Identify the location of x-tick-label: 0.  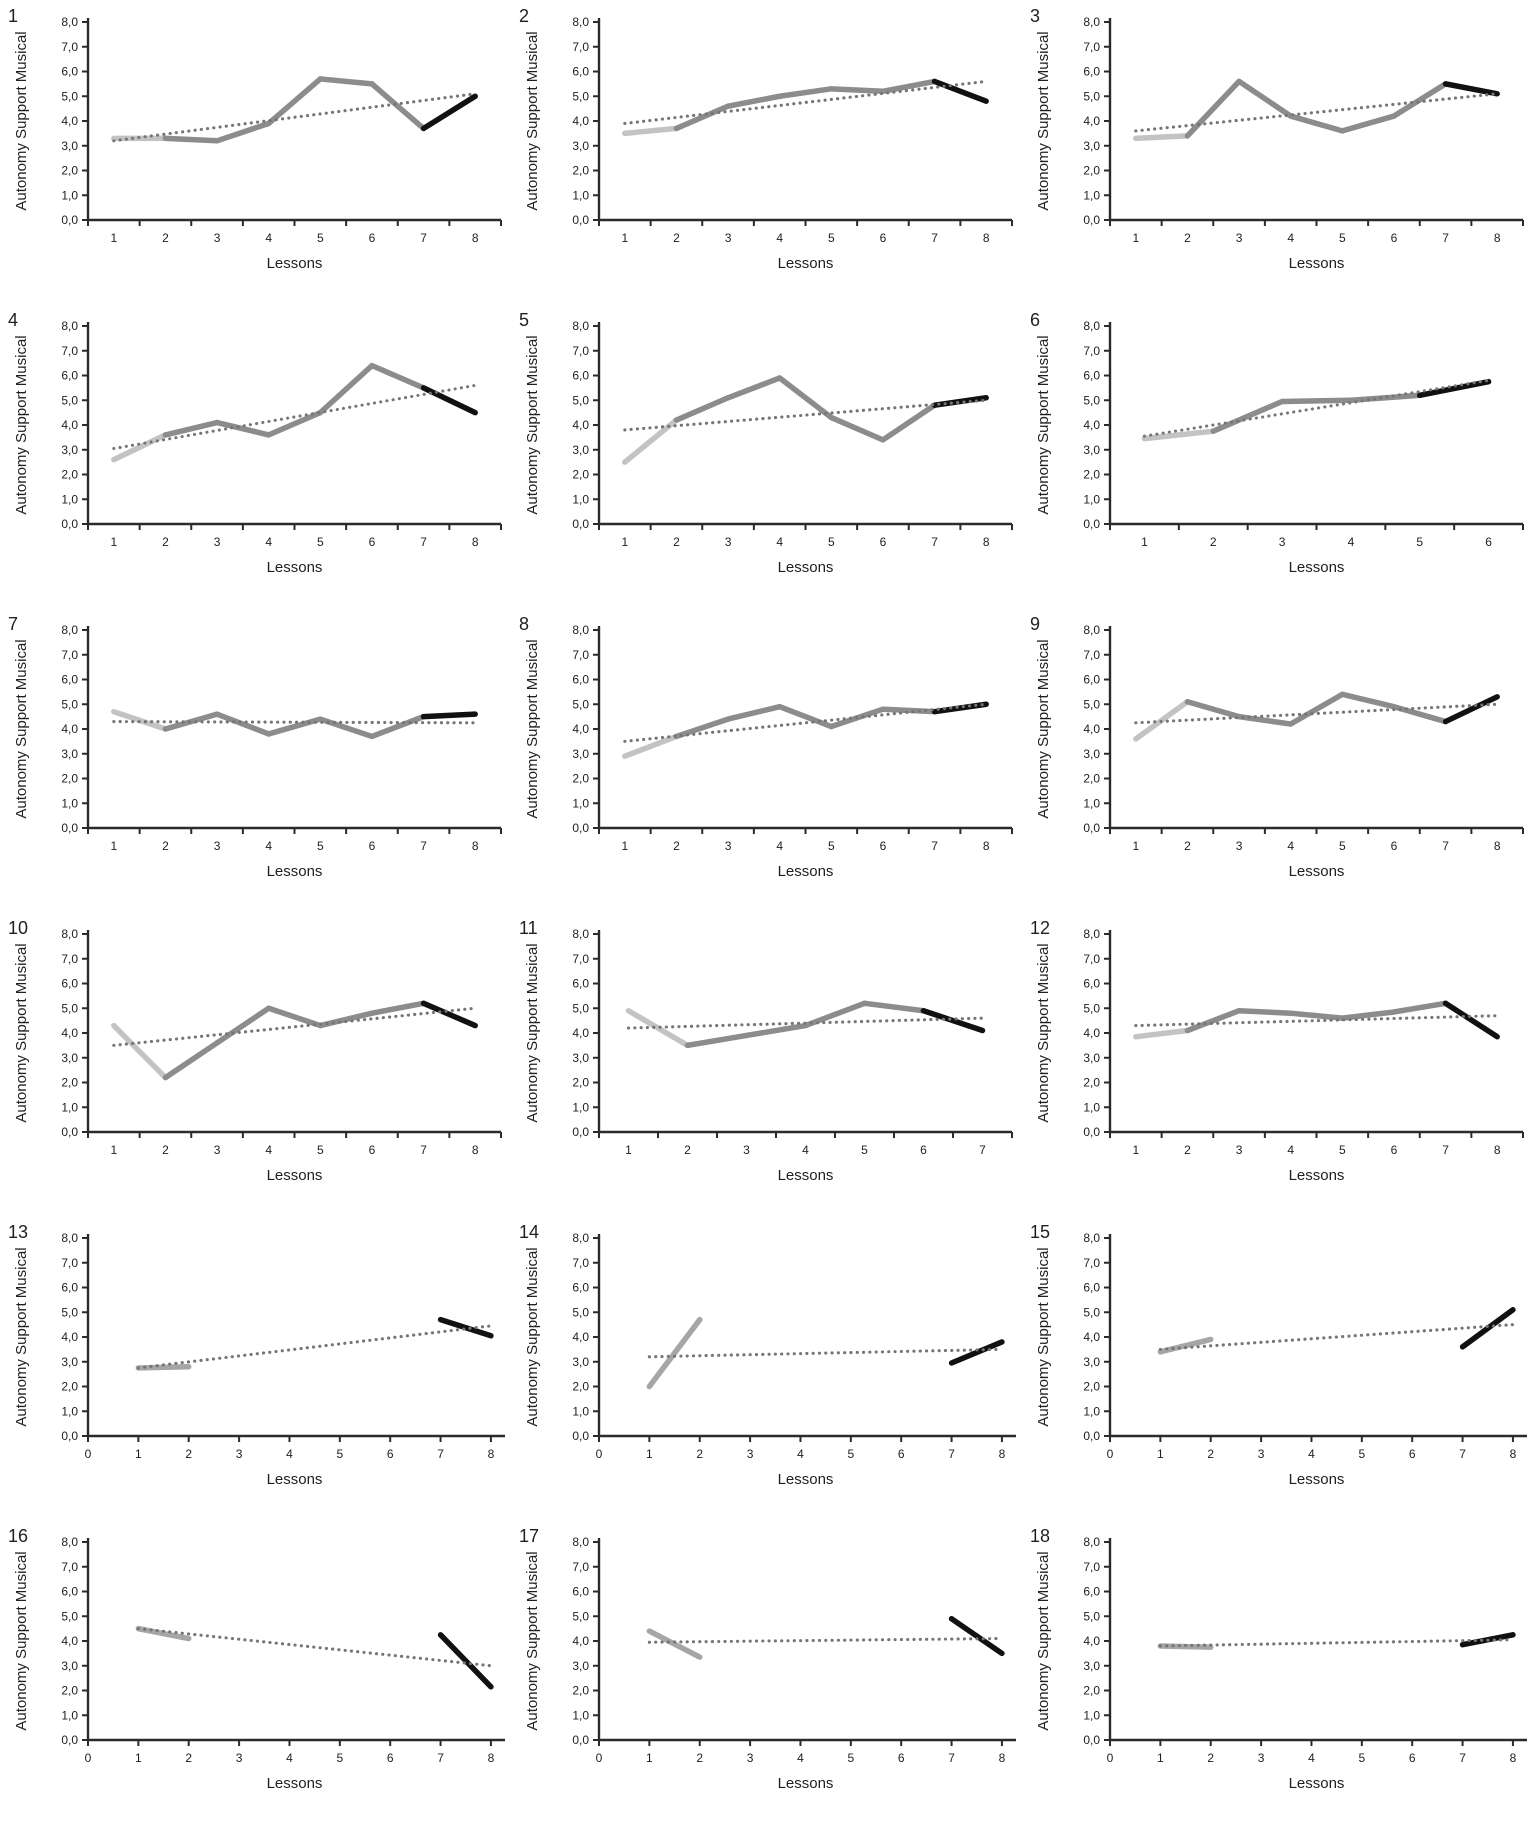
(599, 1758).